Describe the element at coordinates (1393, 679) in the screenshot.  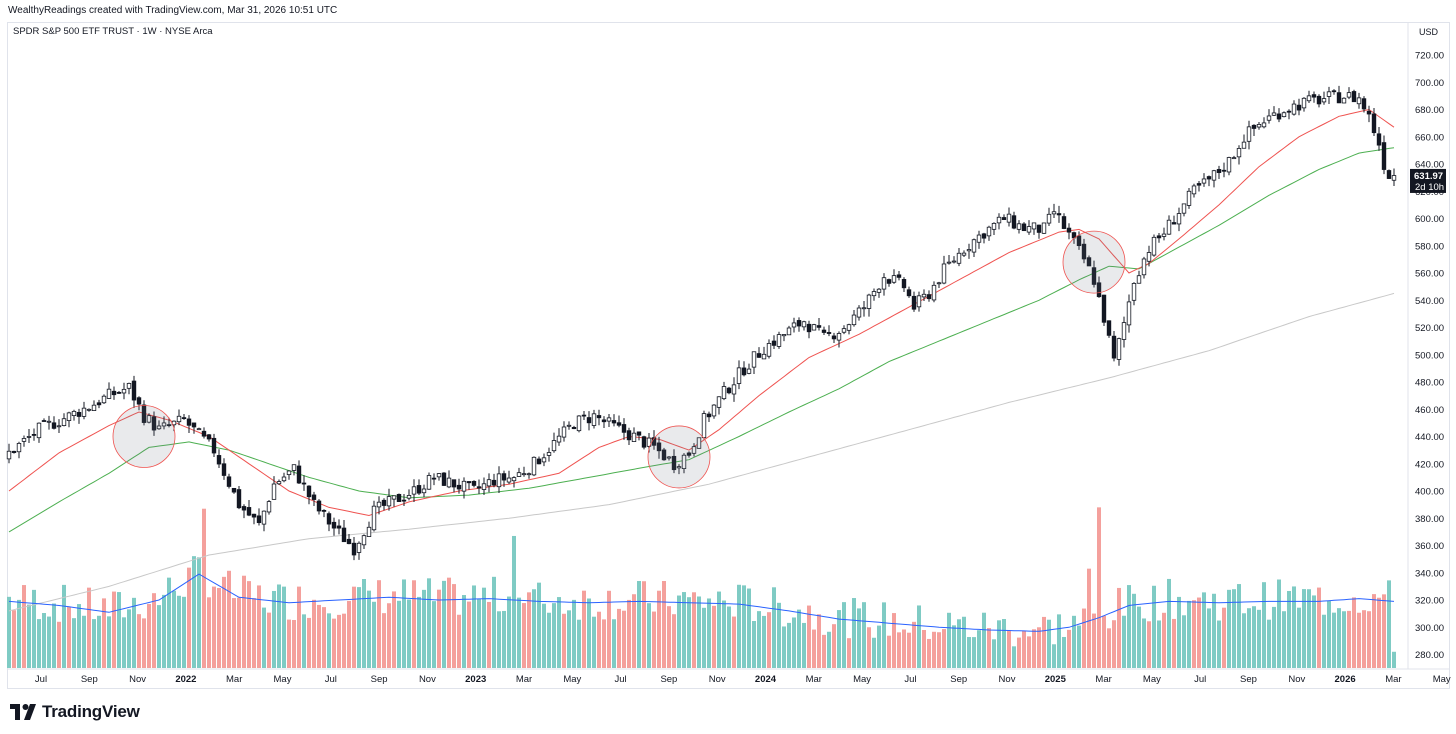
I see `time-tick-label: Mar` at that location.